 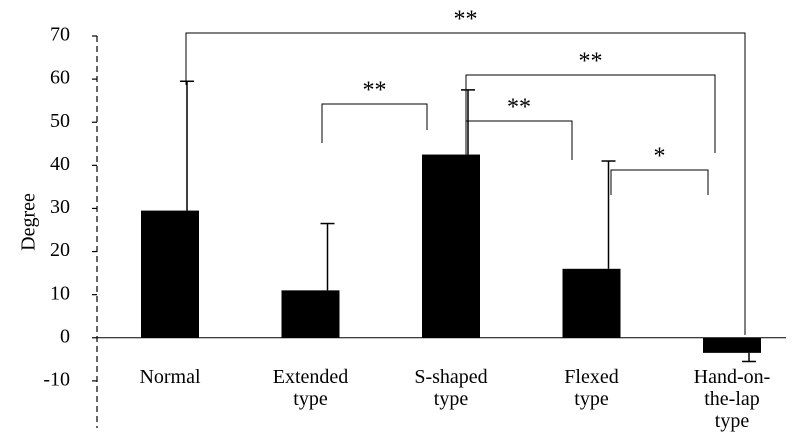 What do you see at coordinates (170, 377) in the screenshot?
I see `x-tick-label: Normal` at bounding box center [170, 377].